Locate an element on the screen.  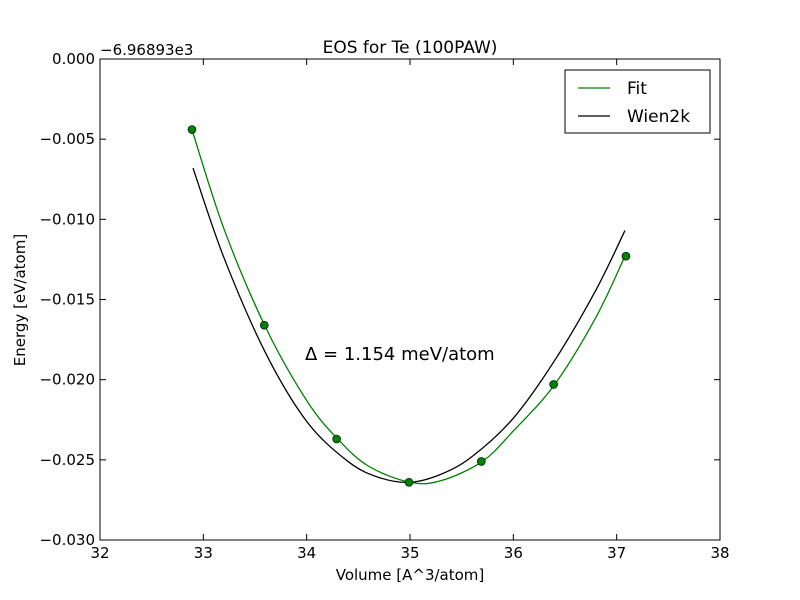
y-tick-label: −0.015 is located at coordinates (67, 300).